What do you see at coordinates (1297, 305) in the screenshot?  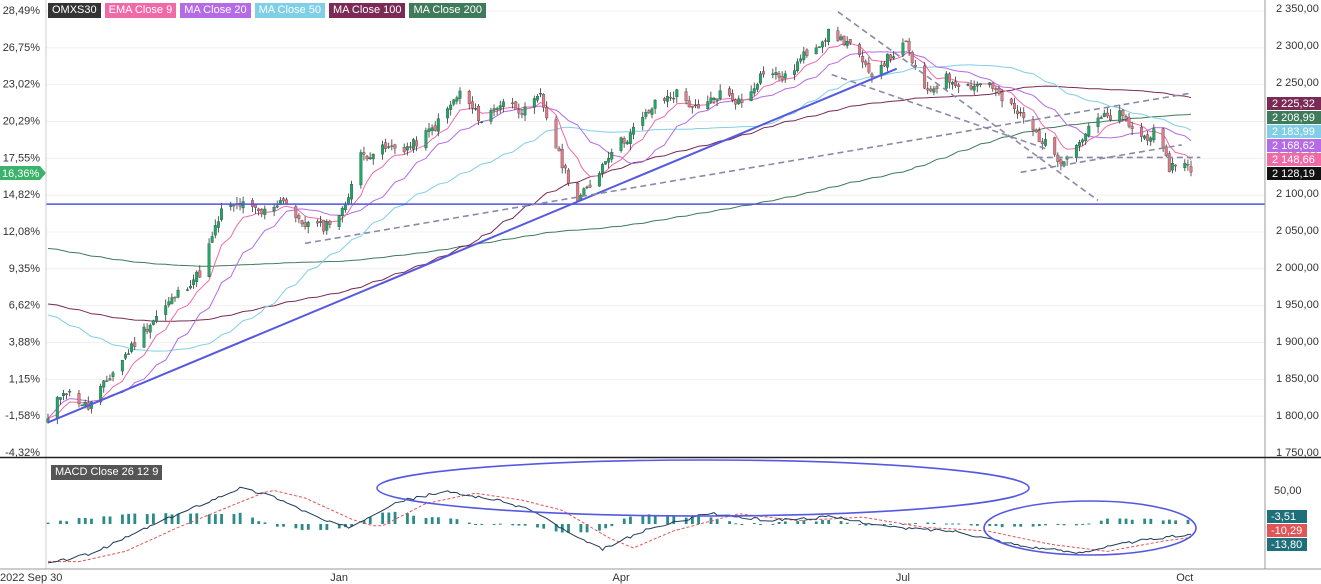 I see `right-tick-label: 1 950,00` at bounding box center [1297, 305].